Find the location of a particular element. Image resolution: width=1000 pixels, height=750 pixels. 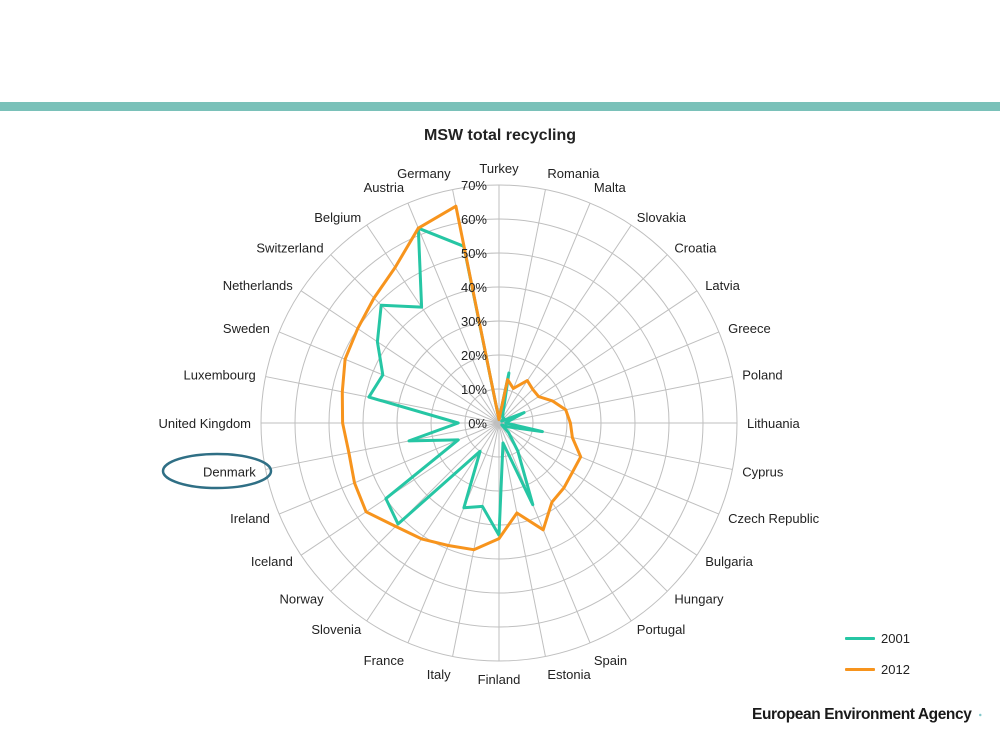

point-2012-latvia is located at coordinates (538, 396).